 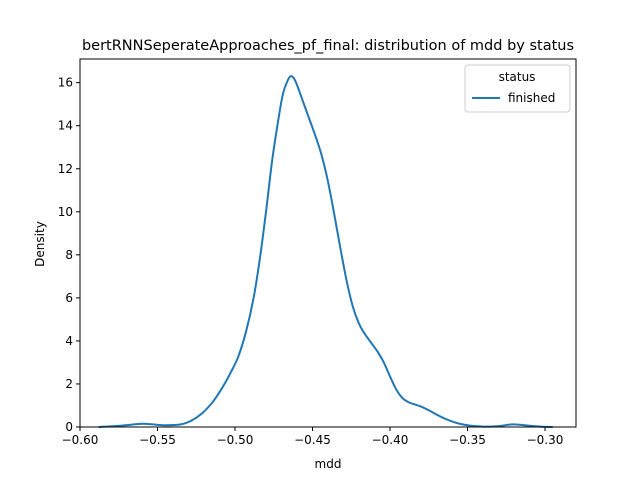 What do you see at coordinates (65, 169) in the screenshot?
I see `y-tick-label: 12` at bounding box center [65, 169].